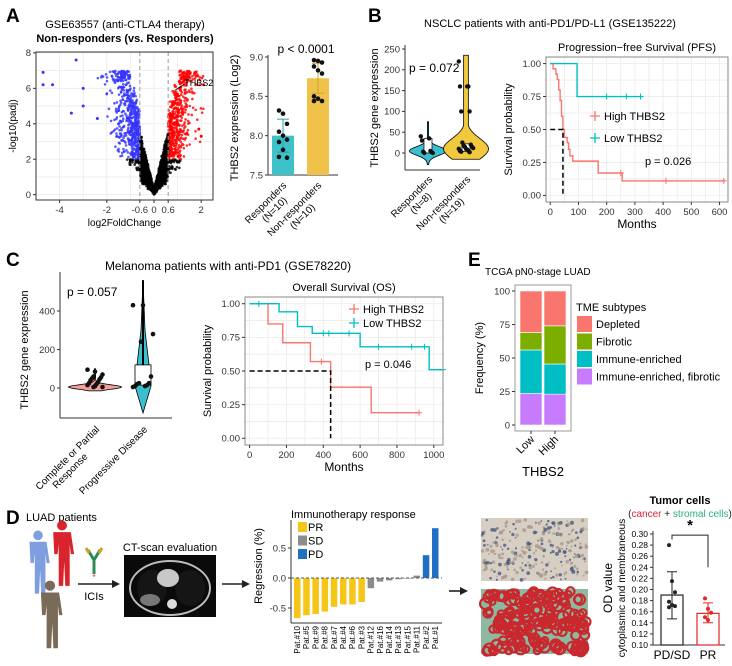 The width and height of the screenshot is (732, 666). I want to click on p-value: p = 0.072, so click(434, 68).